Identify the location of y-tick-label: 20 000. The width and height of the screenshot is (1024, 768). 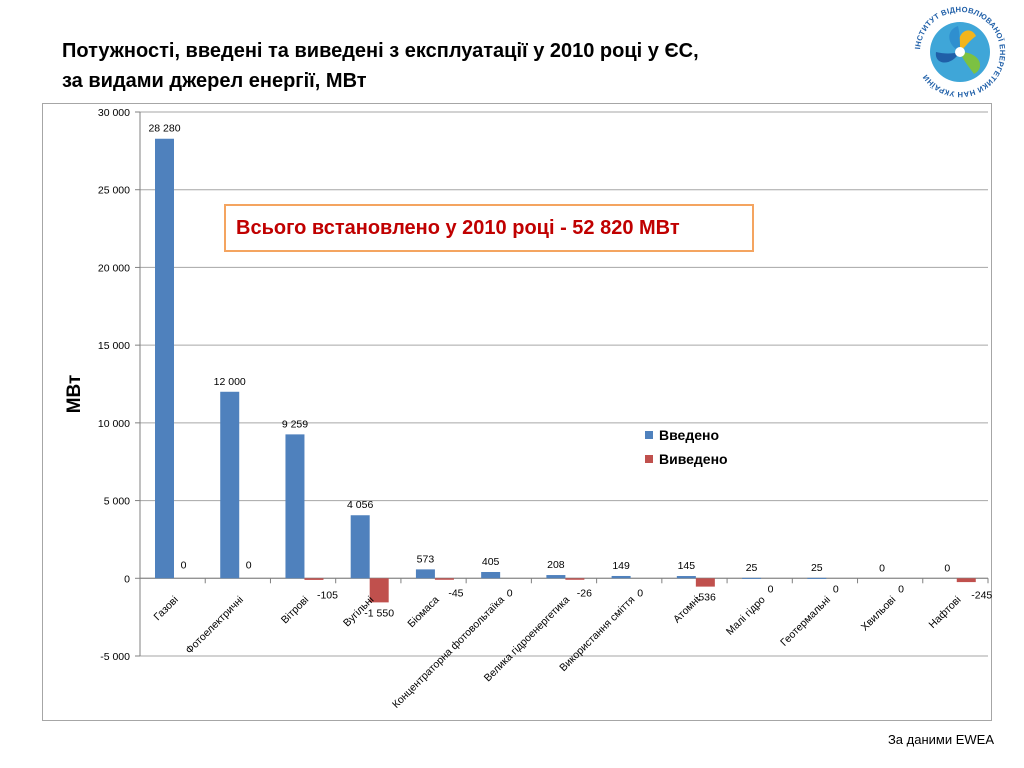
(114, 268).